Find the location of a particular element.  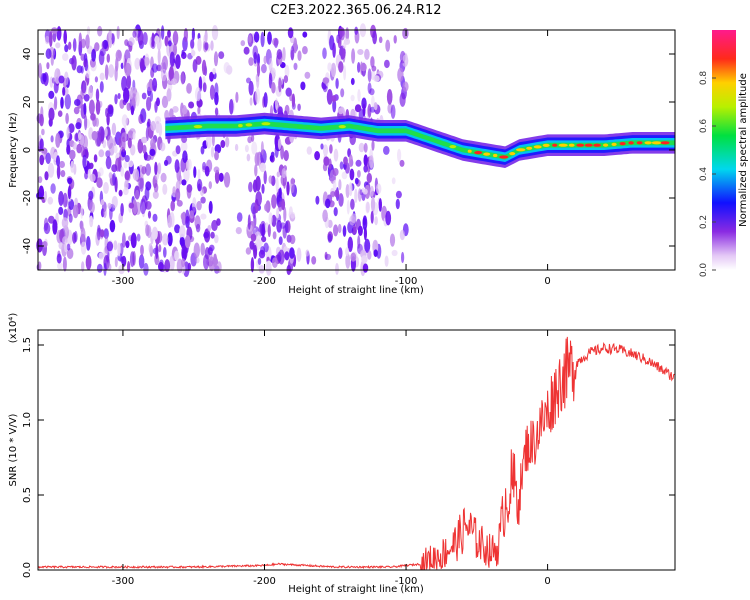

x-tick-label: 0 is located at coordinates (547, 581).